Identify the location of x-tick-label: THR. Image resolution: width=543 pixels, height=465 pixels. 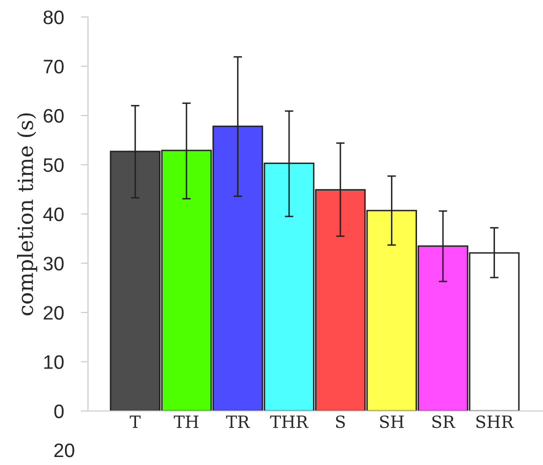
(289, 422).